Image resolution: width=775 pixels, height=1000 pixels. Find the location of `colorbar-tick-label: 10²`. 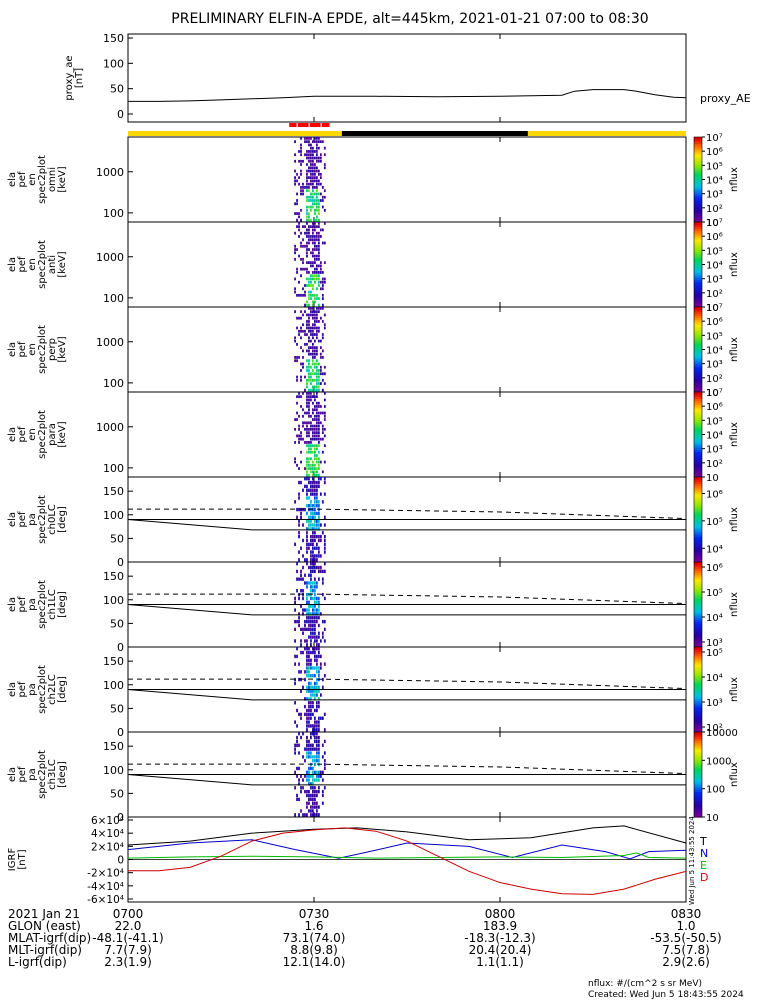

colorbar-tick-label: 10² is located at coordinates (714, 294).